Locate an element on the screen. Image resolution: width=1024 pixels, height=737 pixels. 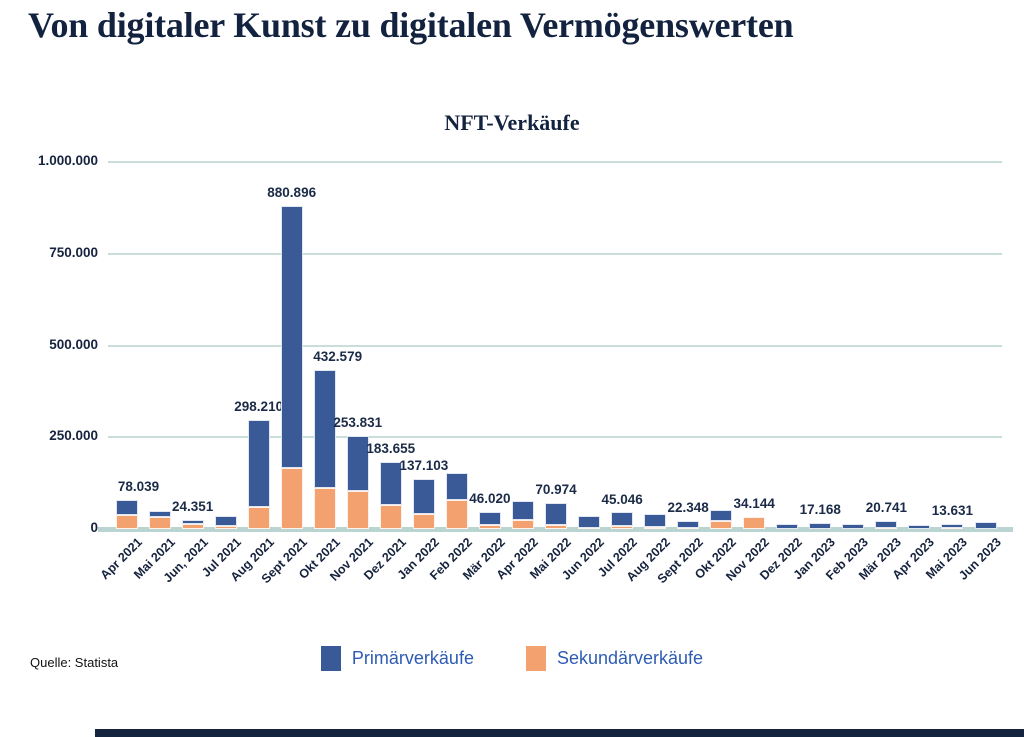
y-axis-tick-label: 250.000 is located at coordinates (73, 436).